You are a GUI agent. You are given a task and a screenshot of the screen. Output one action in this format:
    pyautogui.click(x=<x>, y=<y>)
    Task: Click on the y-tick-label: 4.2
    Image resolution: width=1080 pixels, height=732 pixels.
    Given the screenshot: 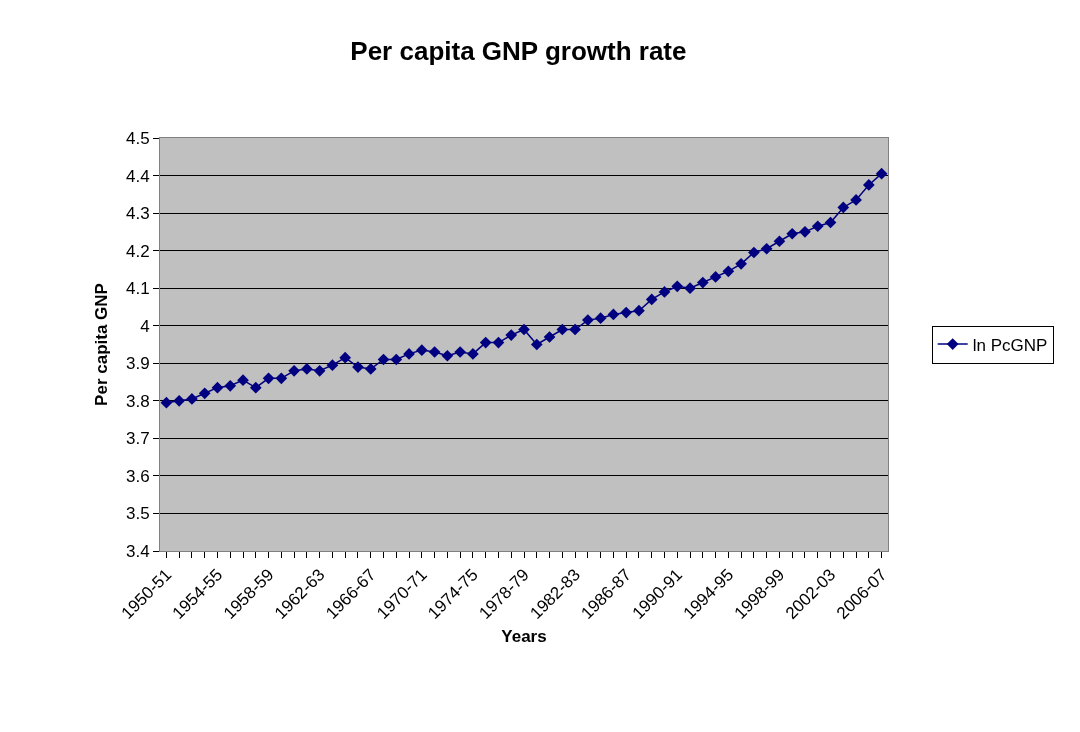 What is the action you would take?
    pyautogui.click(x=137, y=251)
    